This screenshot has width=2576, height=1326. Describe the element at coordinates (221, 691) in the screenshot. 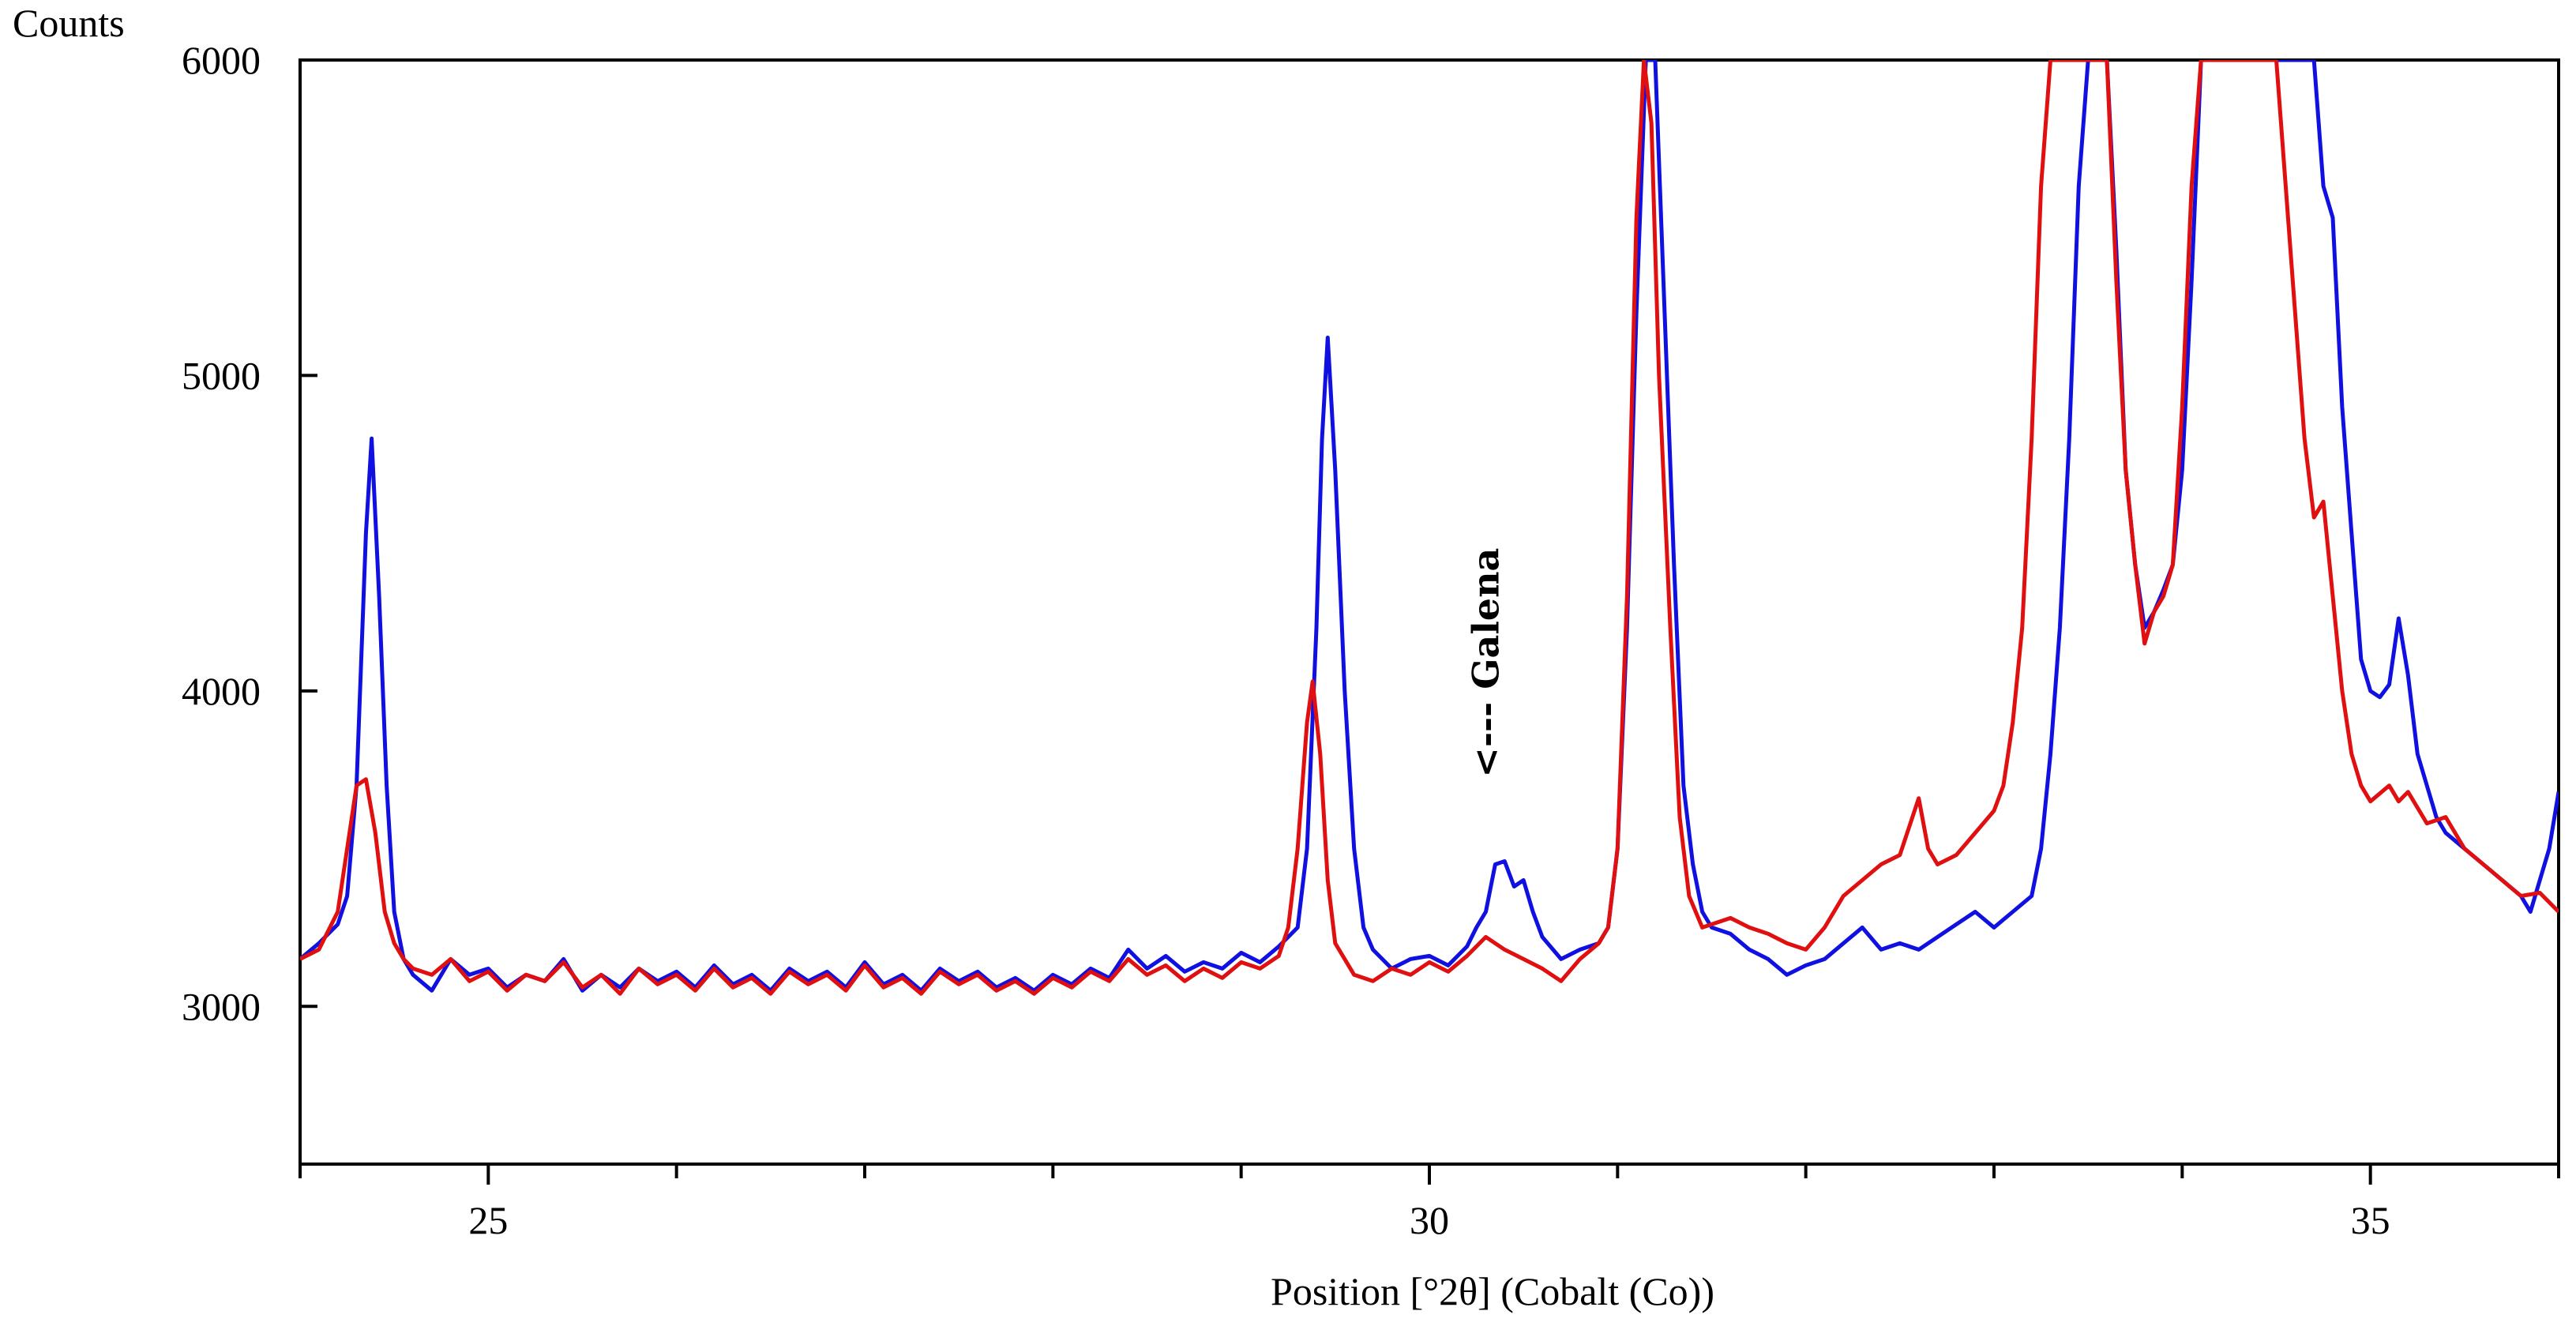

I see `y-tick-label: 4000` at that location.